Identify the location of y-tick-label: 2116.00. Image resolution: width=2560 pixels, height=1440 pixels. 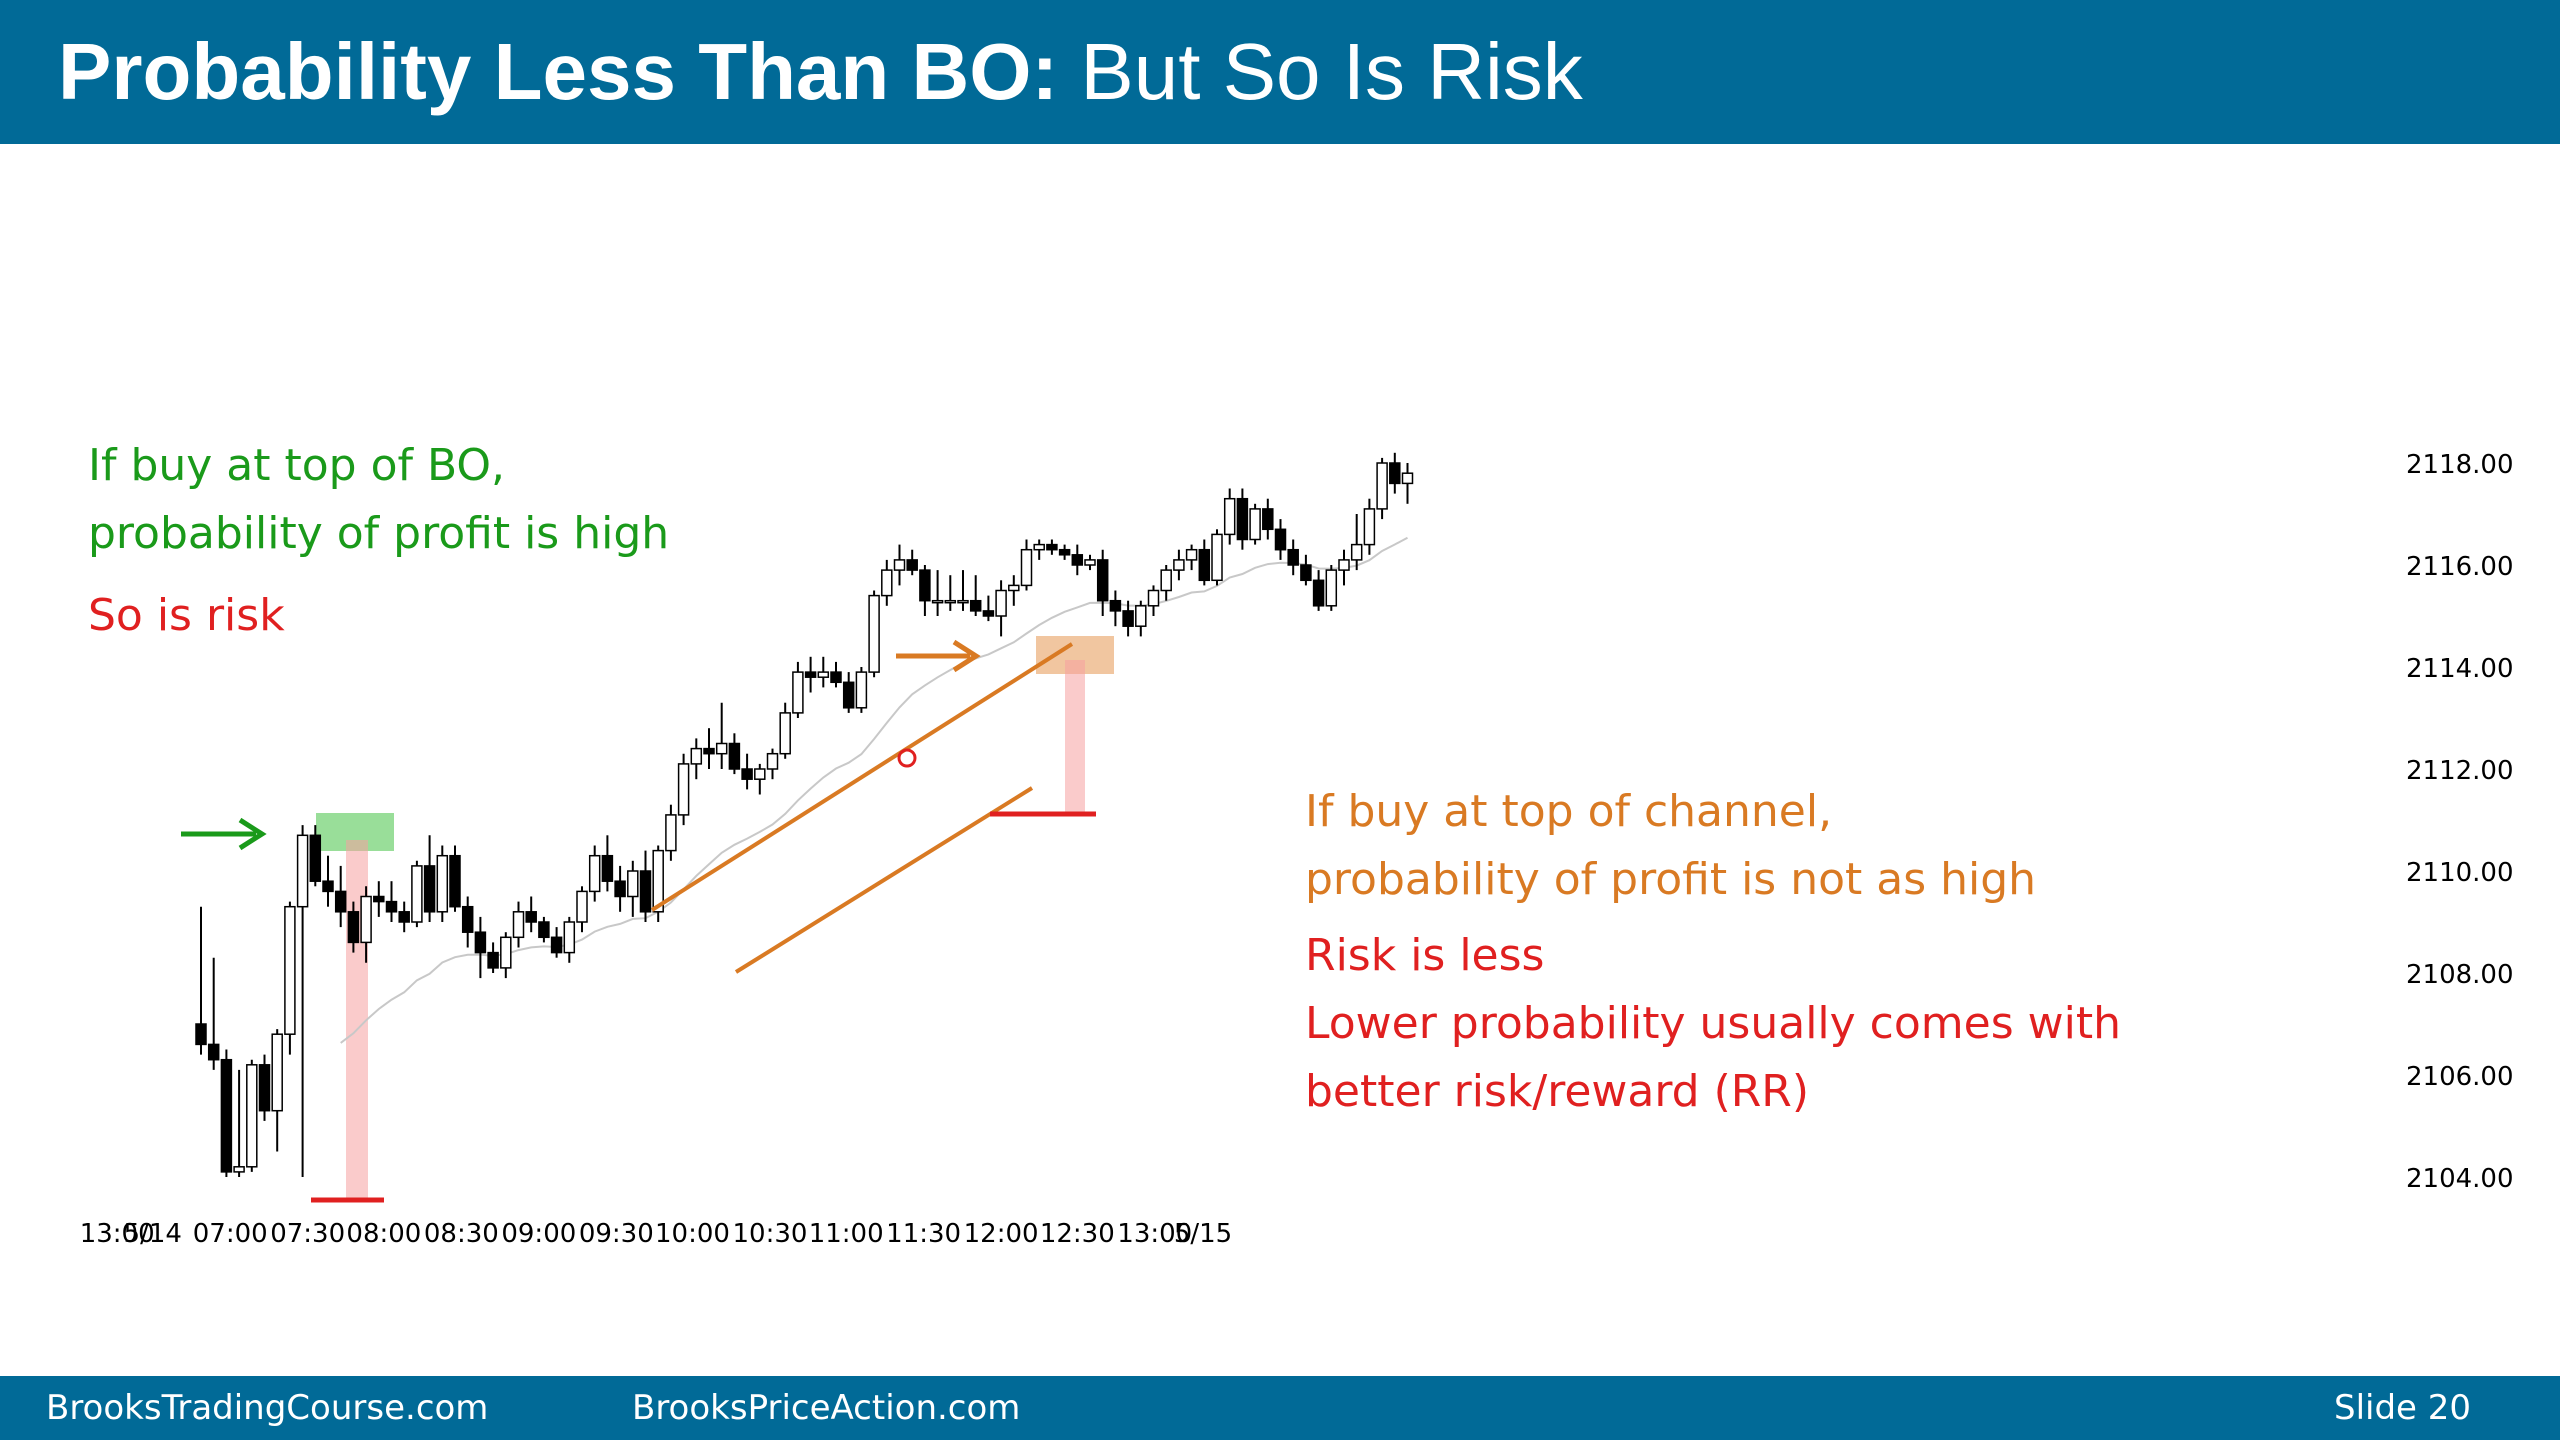
(2460, 567).